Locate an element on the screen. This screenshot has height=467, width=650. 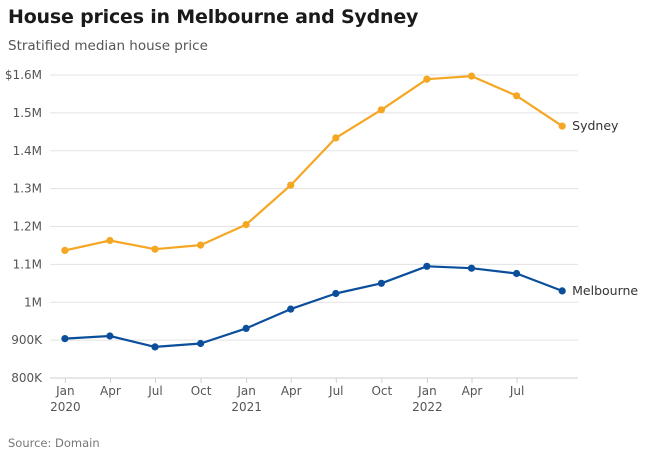
melbourne-line is located at coordinates (313, 306).